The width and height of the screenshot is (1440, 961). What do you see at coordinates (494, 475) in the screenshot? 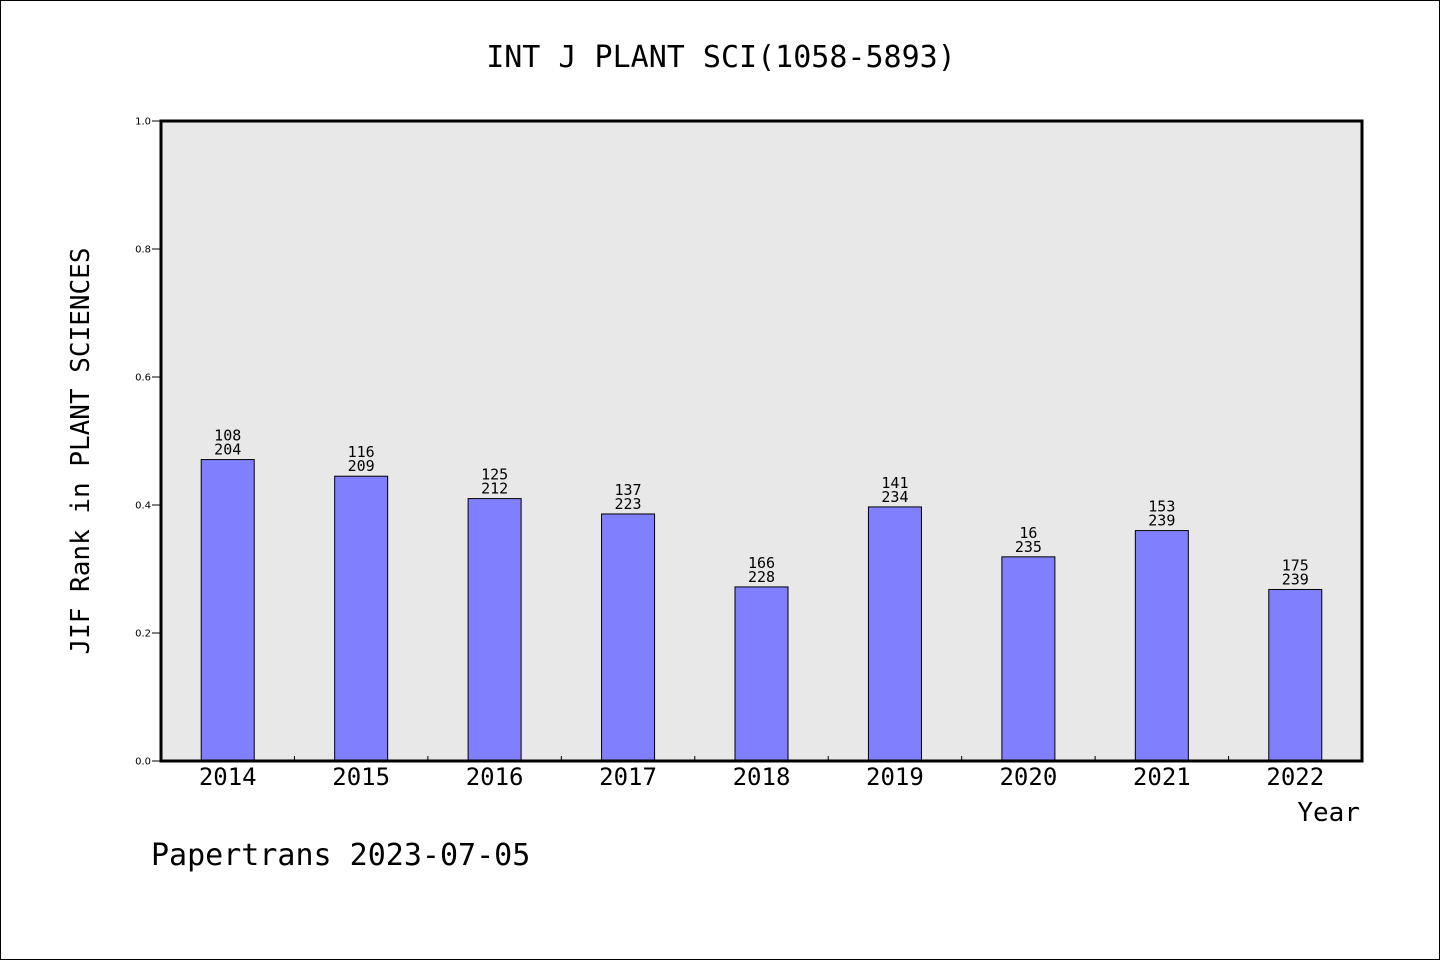
I see `bar-label-rank: 125` at bounding box center [494, 475].